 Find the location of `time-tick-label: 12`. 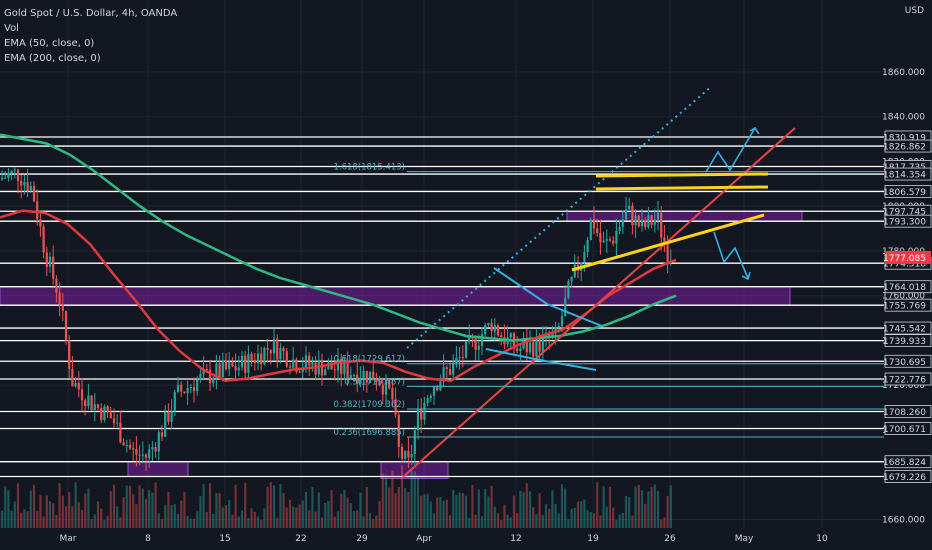

time-tick-label: 12 is located at coordinates (515, 539).